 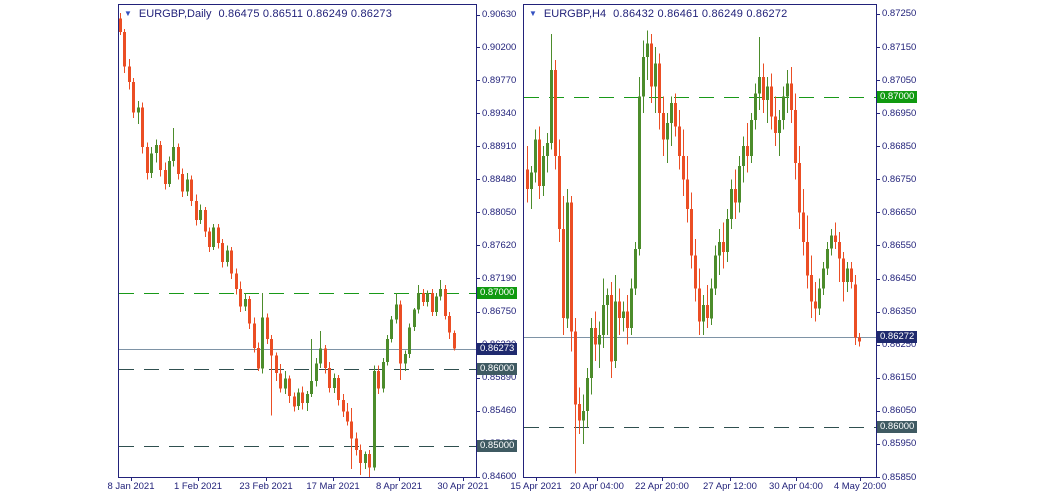 I want to click on time-axis-label: 30 Apr 04:00, so click(x=796, y=486).